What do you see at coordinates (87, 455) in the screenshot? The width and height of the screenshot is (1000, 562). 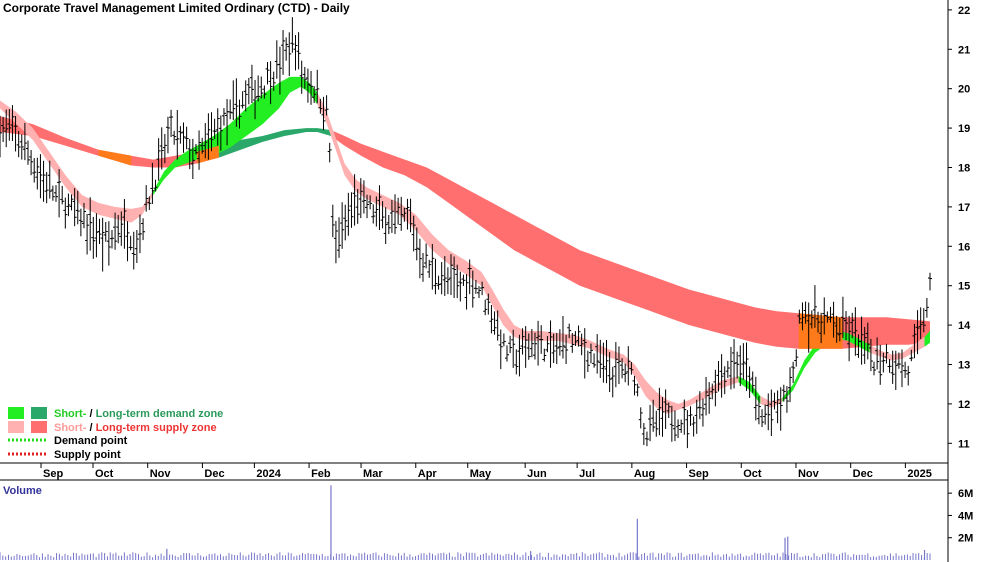 I see `legend-supply-point-label: Supply point` at bounding box center [87, 455].